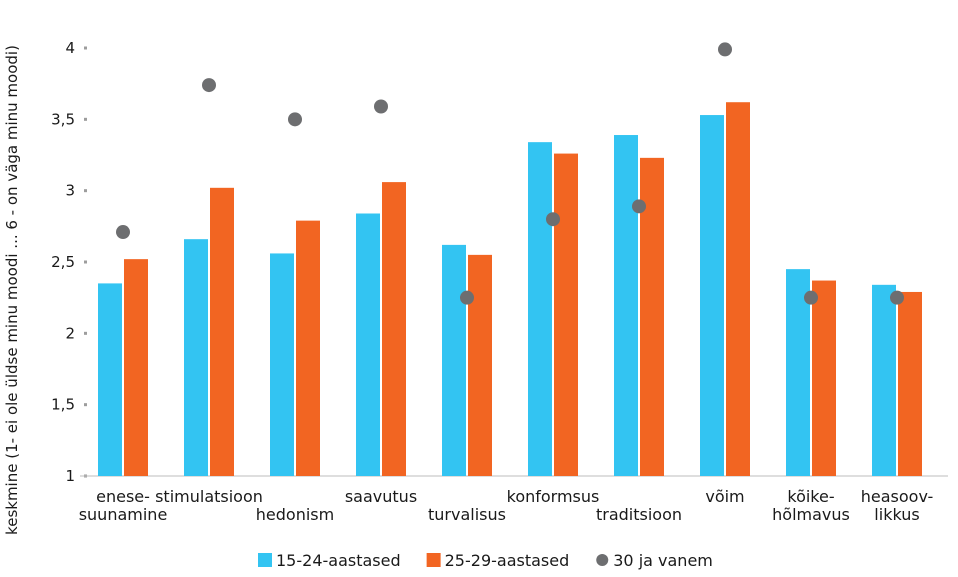 Image resolution: width=958 pixels, height=577 pixels. I want to click on category-label: hedonism, so click(295, 514).